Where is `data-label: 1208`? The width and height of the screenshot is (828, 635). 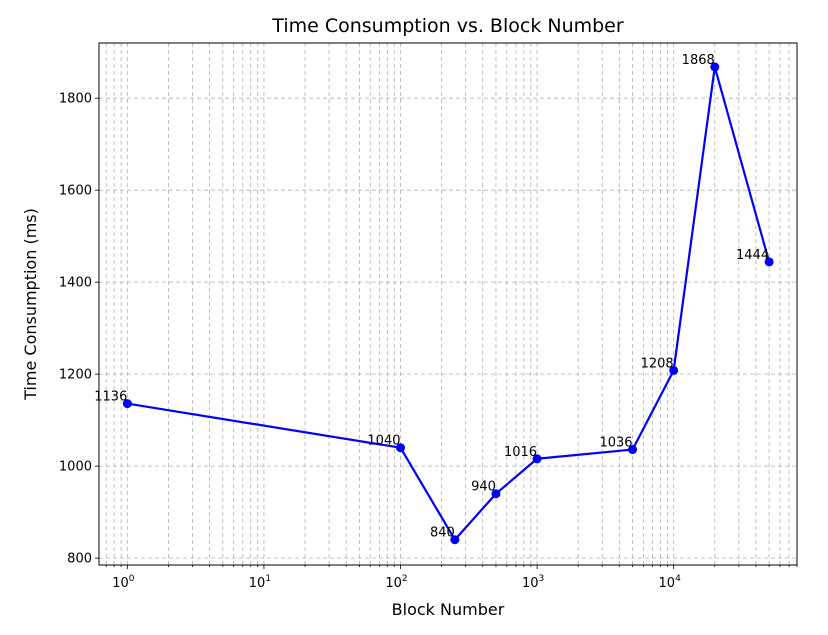
data-label: 1208 is located at coordinates (657, 363).